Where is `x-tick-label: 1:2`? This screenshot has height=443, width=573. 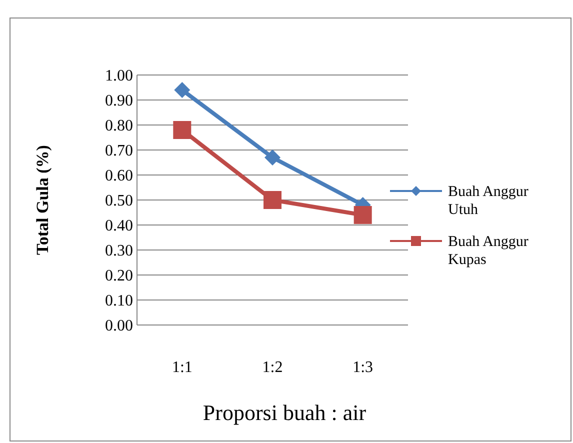 x-tick-label: 1:2 is located at coordinates (272, 367).